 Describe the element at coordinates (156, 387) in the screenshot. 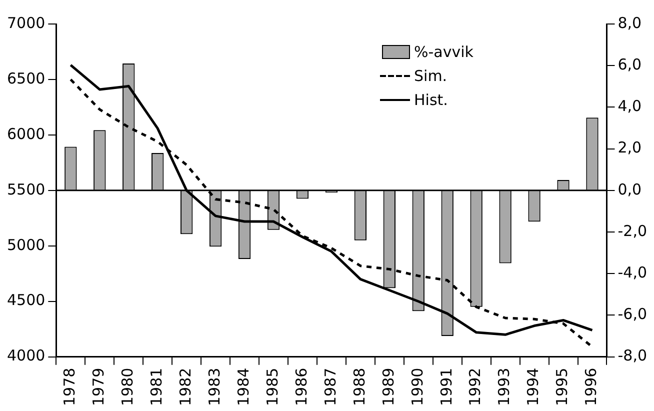

I see `x-tick-label: 1981` at that location.